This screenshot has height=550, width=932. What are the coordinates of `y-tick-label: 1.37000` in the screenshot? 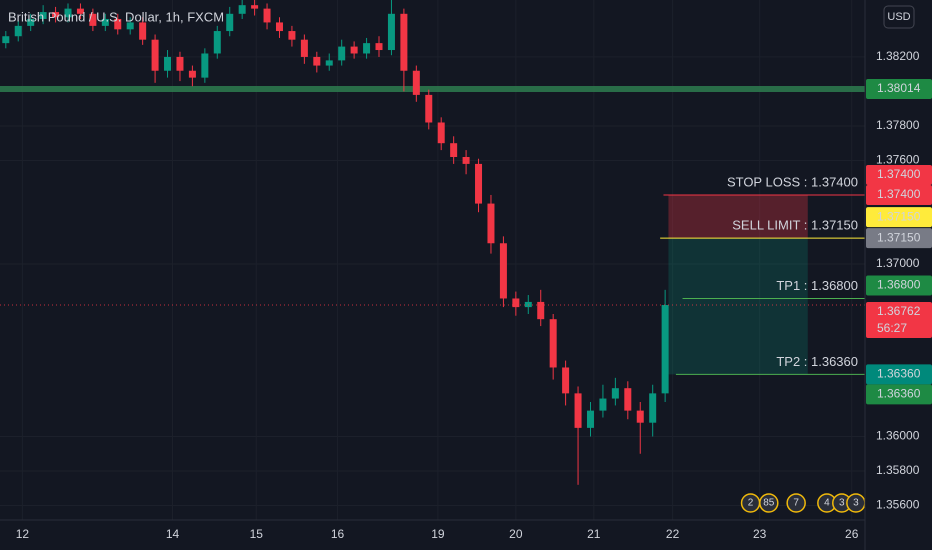 It's located at (898, 263).